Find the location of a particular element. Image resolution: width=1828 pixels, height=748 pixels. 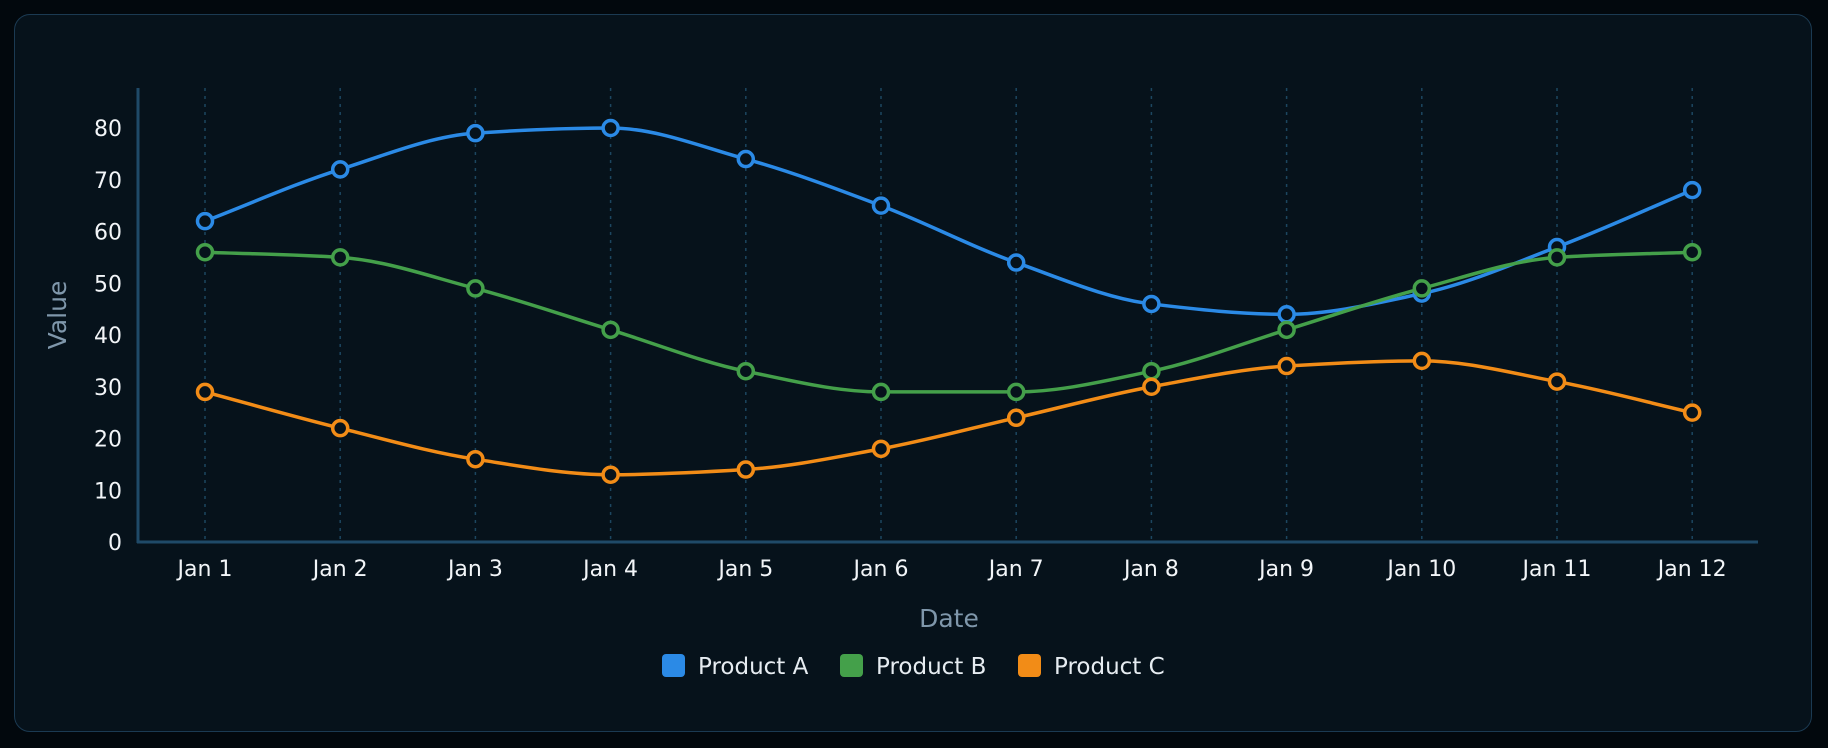

y-tick-label: 10 is located at coordinates (108, 491).